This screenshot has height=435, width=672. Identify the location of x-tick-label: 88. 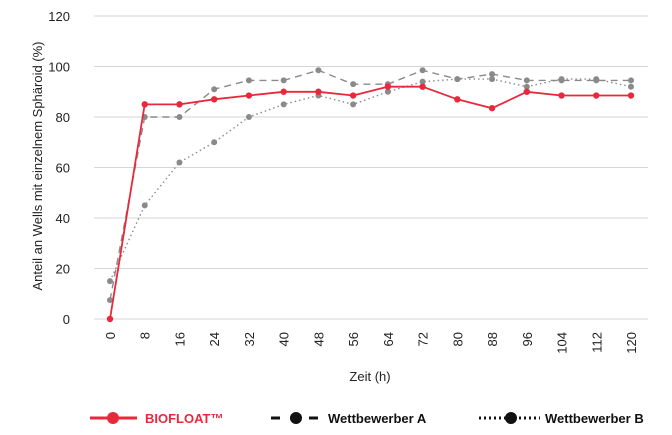
(492, 339).